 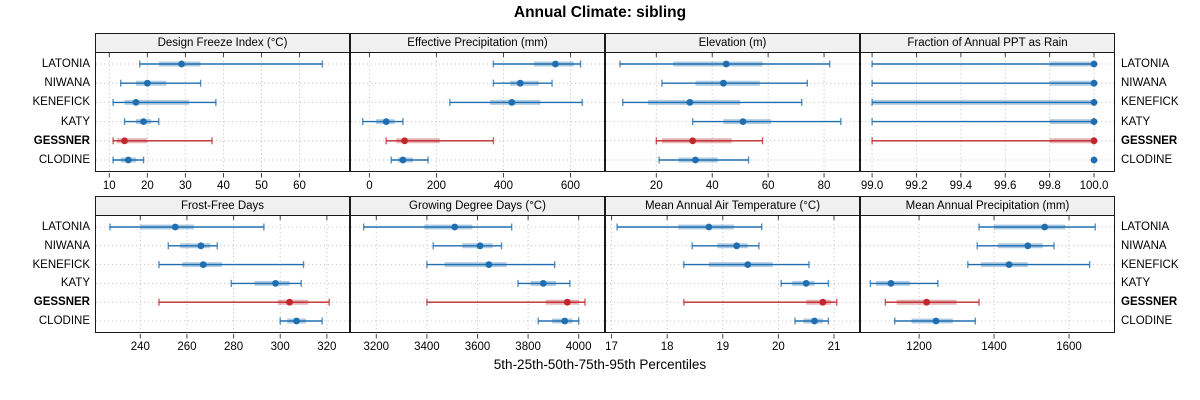 I want to click on tick-label: 17, so click(x=611, y=347).